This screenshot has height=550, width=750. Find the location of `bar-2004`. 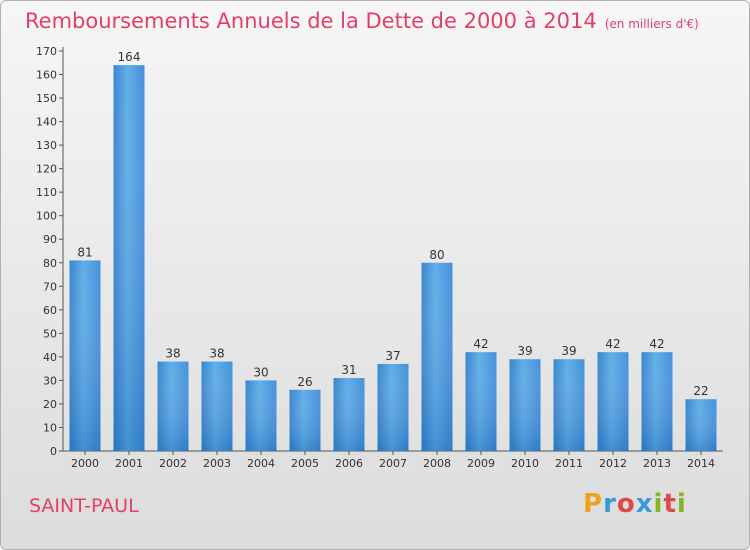

bar-2004 is located at coordinates (261, 415).